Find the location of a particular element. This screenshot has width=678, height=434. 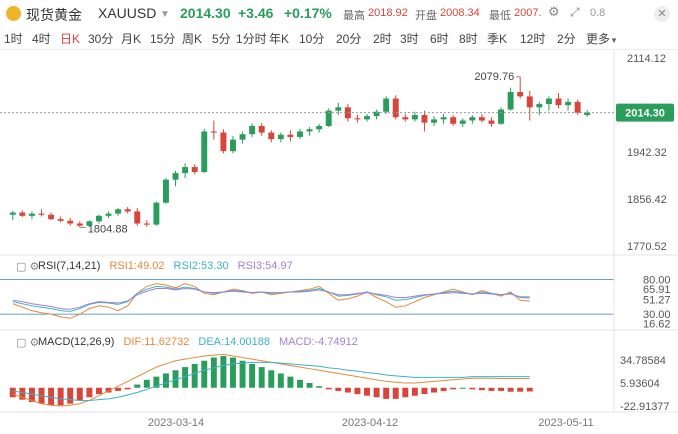

settings-icon: ⚙ is located at coordinates (554, 11).